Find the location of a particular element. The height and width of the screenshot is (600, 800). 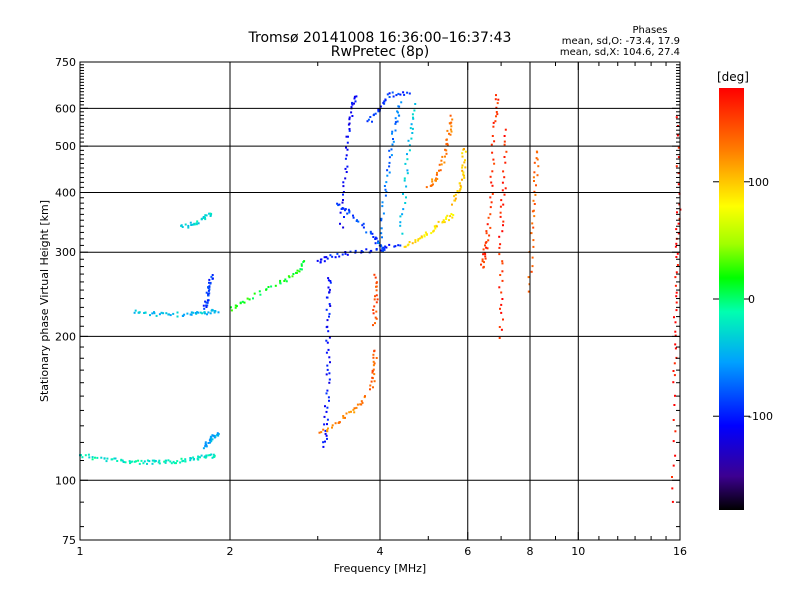

y-axis-label: Stationary phase Virtual Height [km] is located at coordinates (44, 301).